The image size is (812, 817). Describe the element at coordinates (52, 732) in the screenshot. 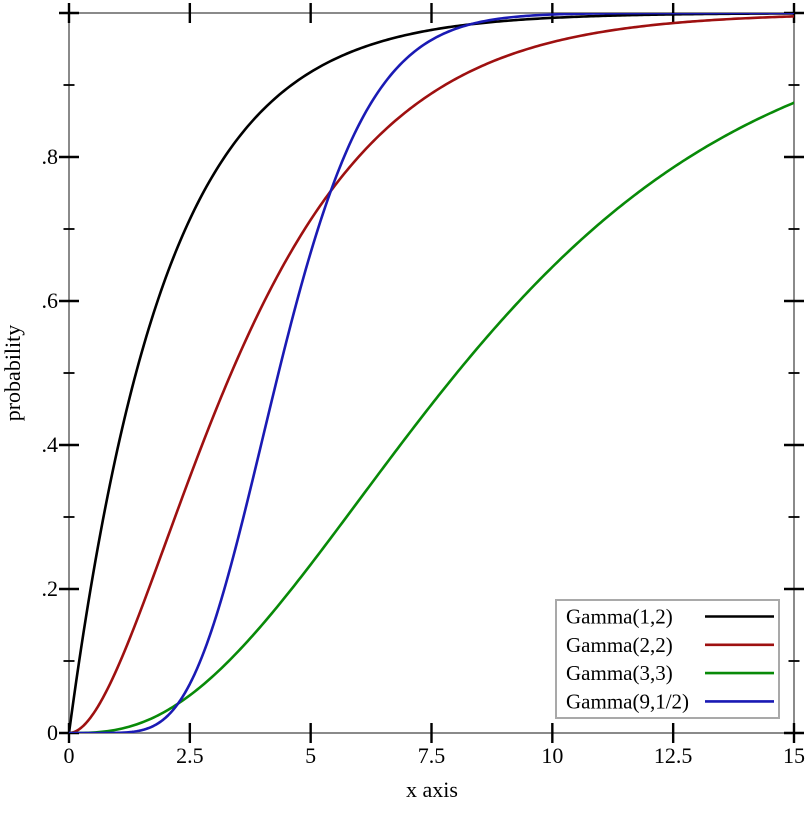

I see `y-tick-label: 0` at that location.